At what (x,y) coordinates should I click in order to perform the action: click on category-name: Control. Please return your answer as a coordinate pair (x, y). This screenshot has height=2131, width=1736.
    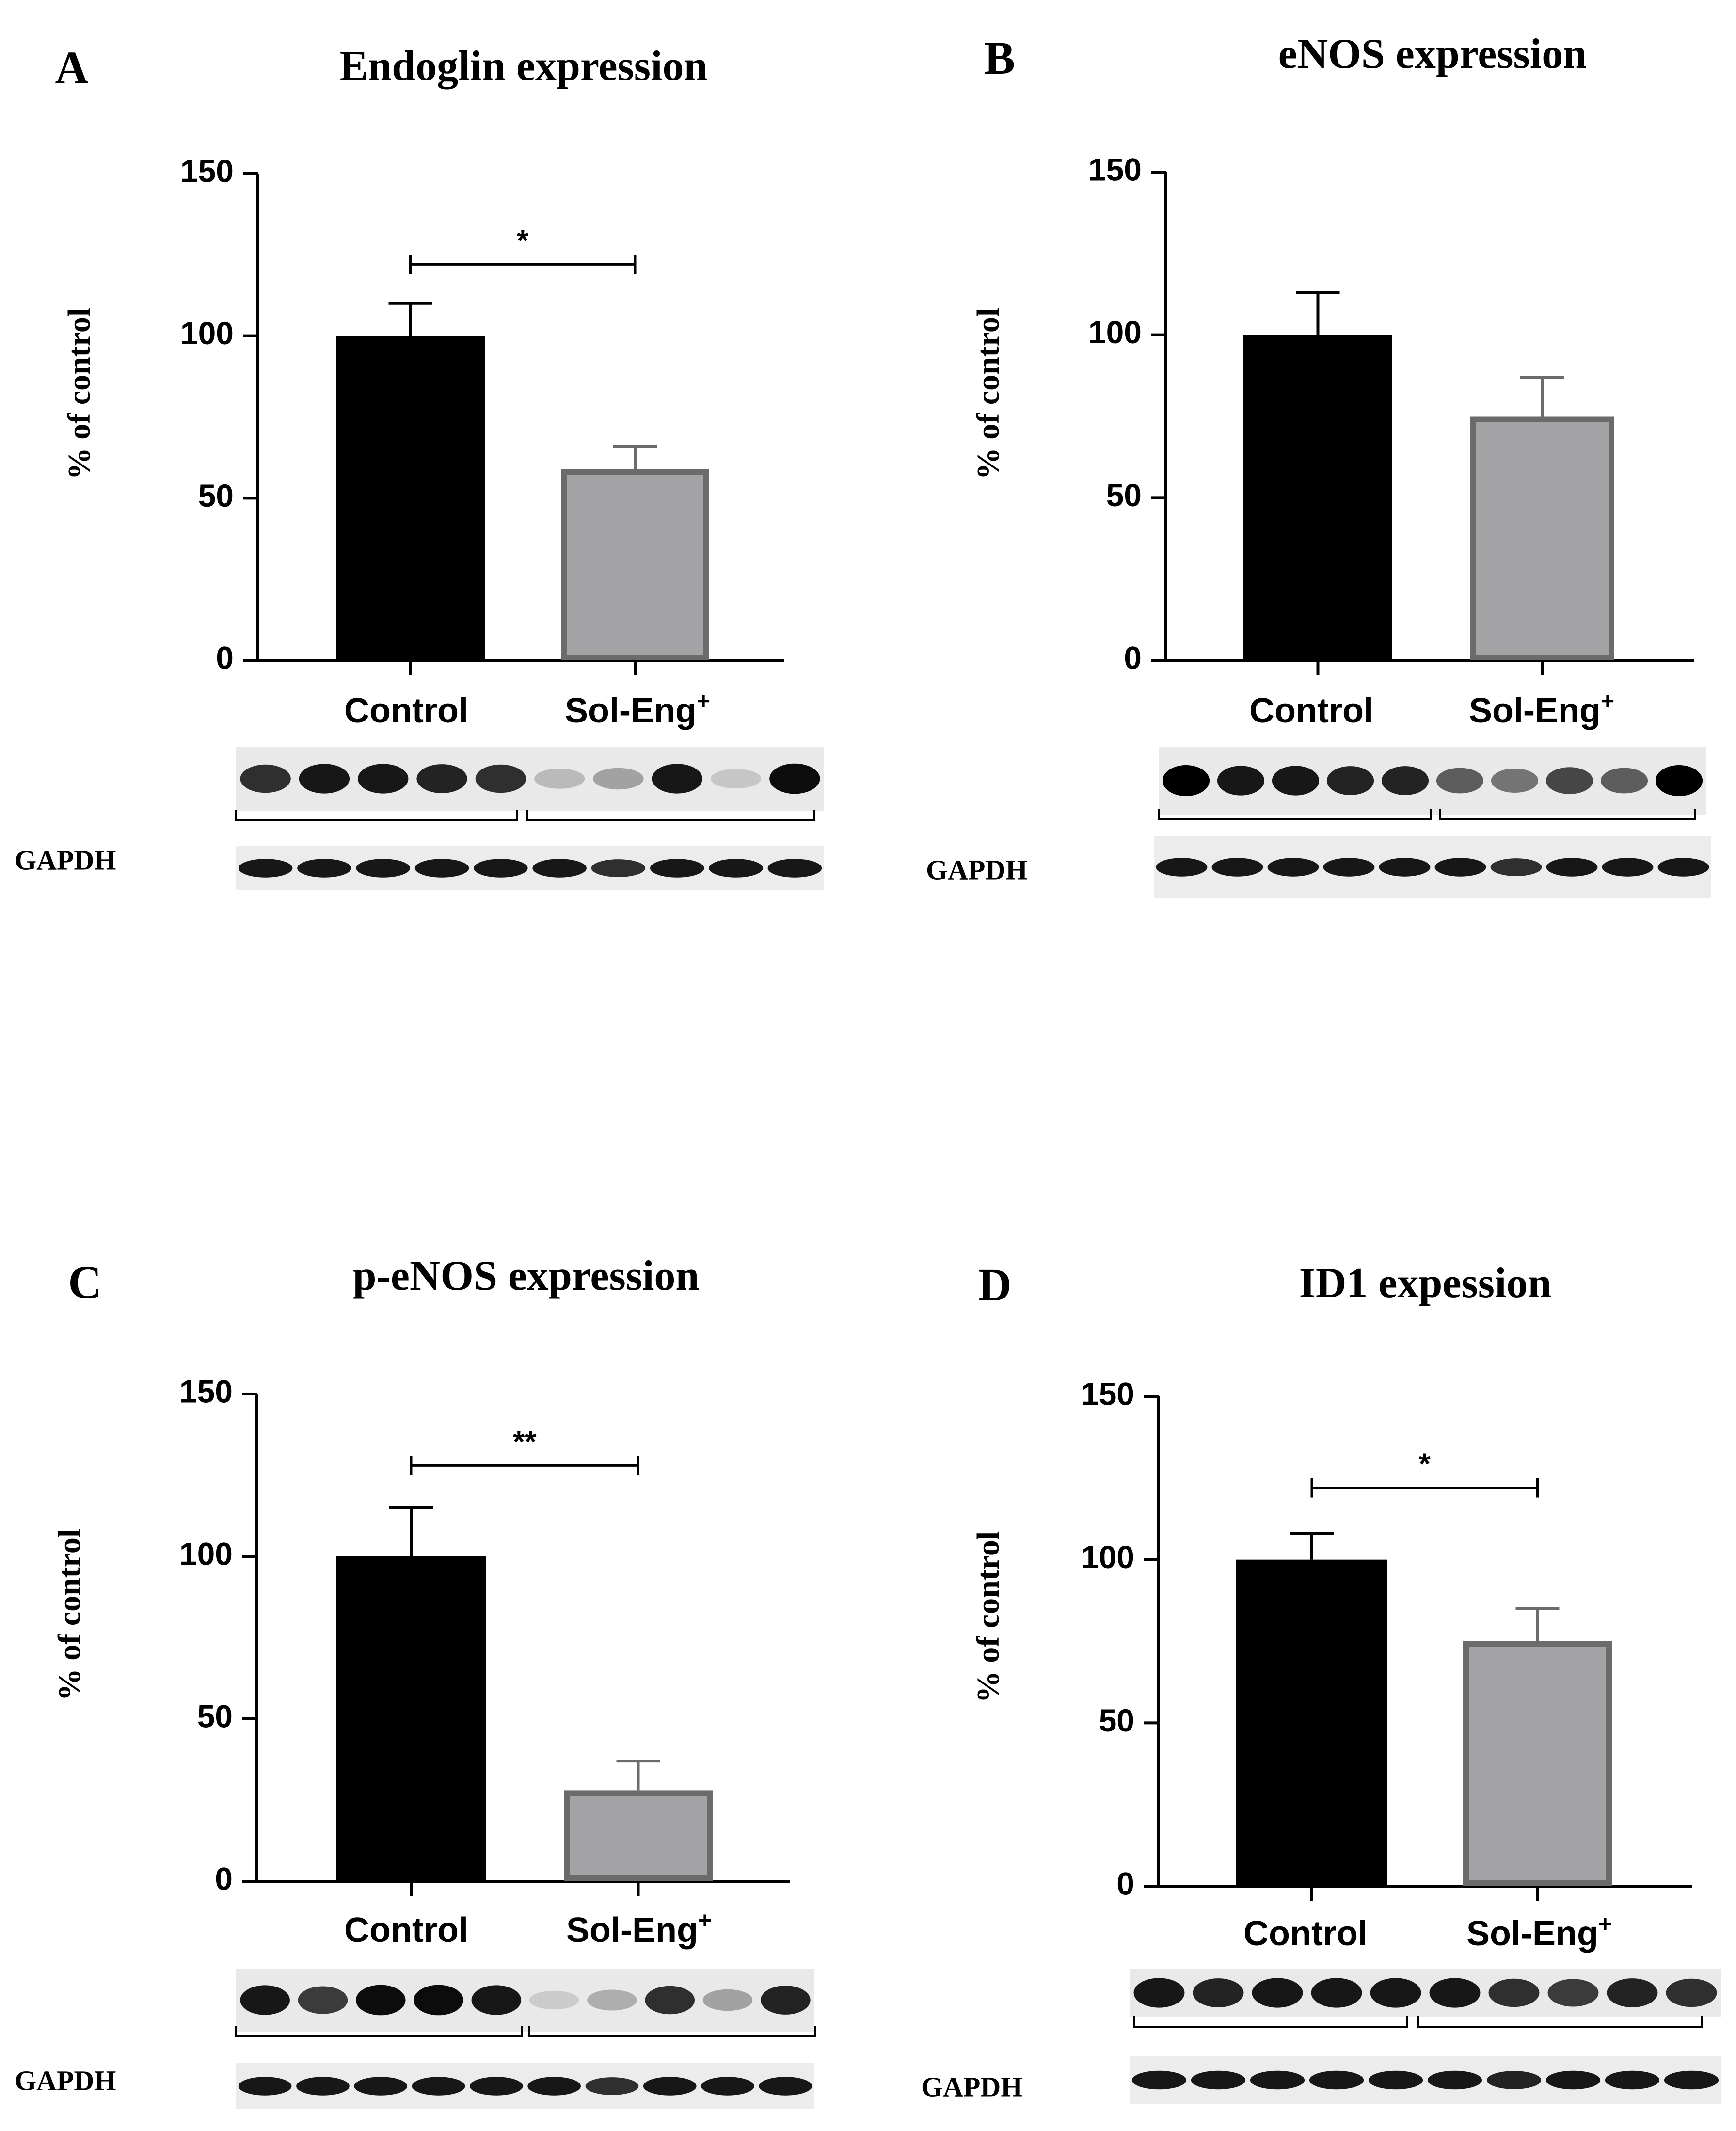
    Looking at the image, I should click on (406, 710).